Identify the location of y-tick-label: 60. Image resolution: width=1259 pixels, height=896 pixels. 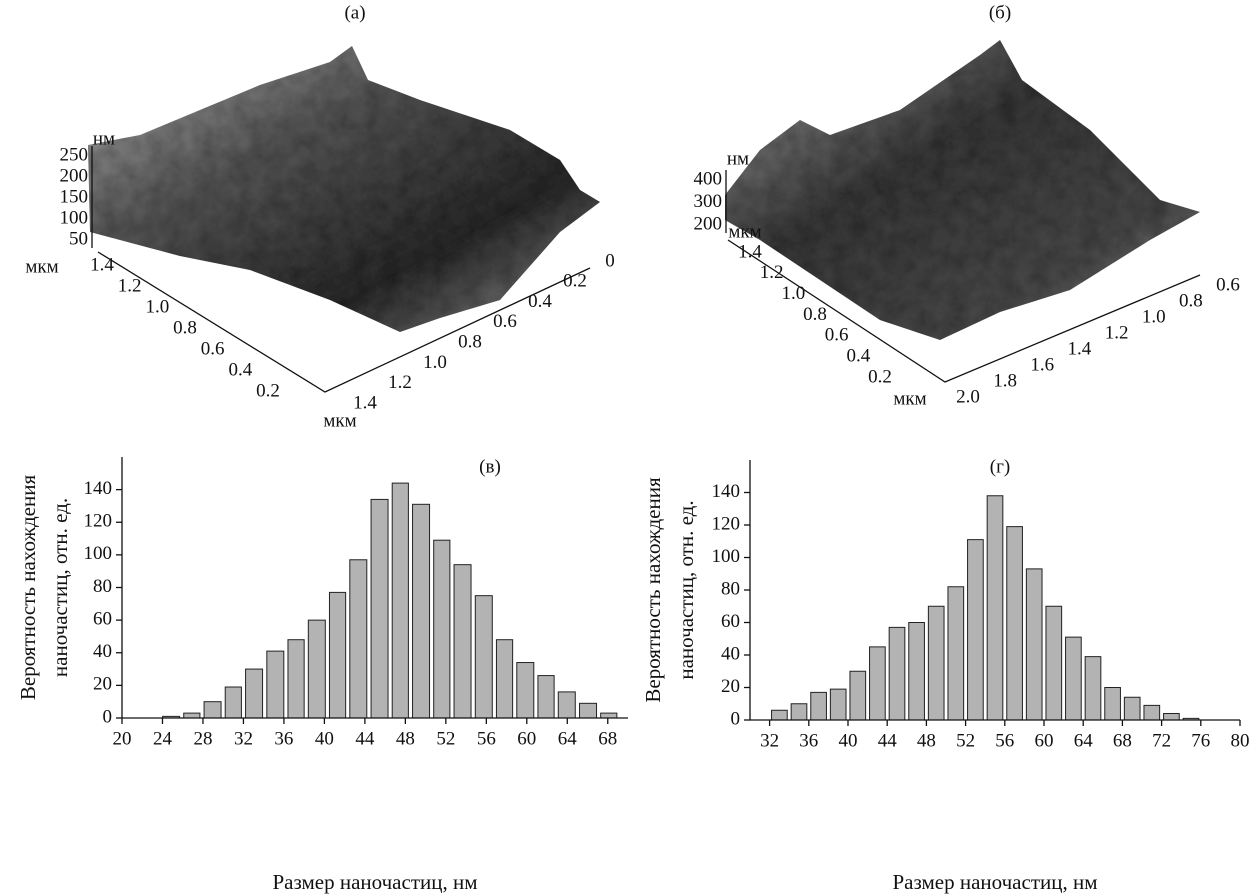
(102, 618).